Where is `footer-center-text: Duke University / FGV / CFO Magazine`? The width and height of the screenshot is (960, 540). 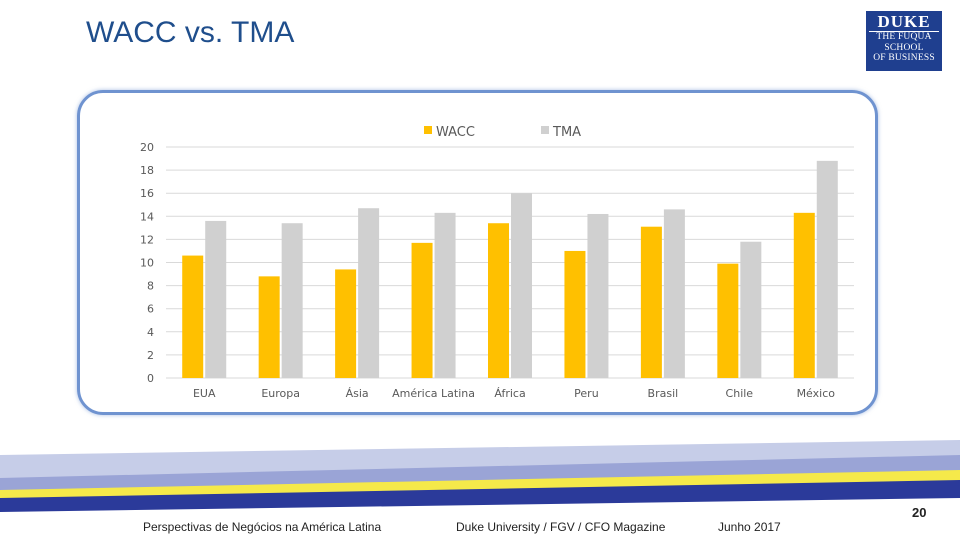 footer-center-text: Duke University / FGV / CFO Magazine is located at coordinates (561, 527).